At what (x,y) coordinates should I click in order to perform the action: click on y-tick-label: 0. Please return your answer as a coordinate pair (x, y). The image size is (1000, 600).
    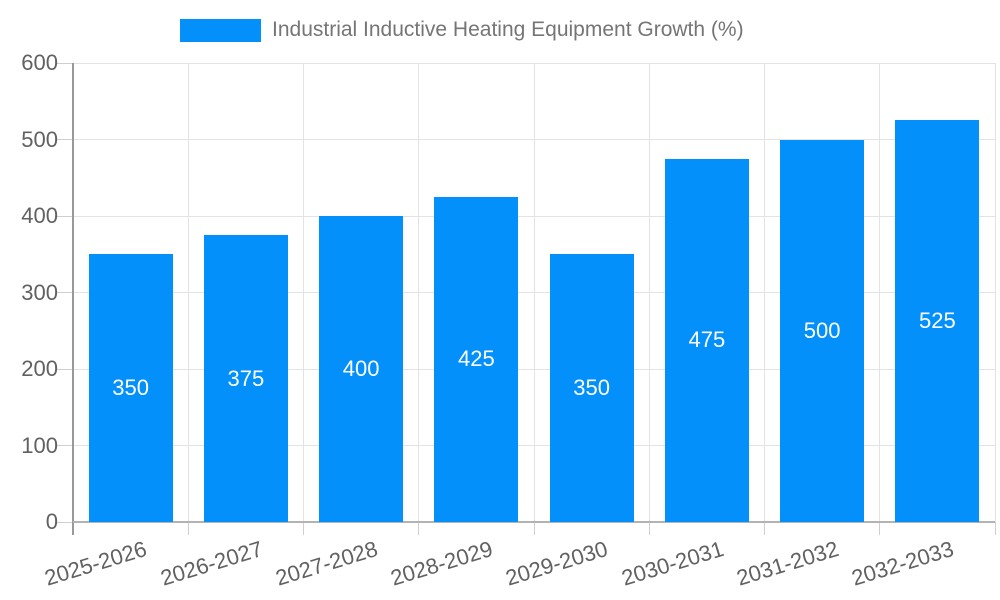
    Looking at the image, I should click on (51, 521).